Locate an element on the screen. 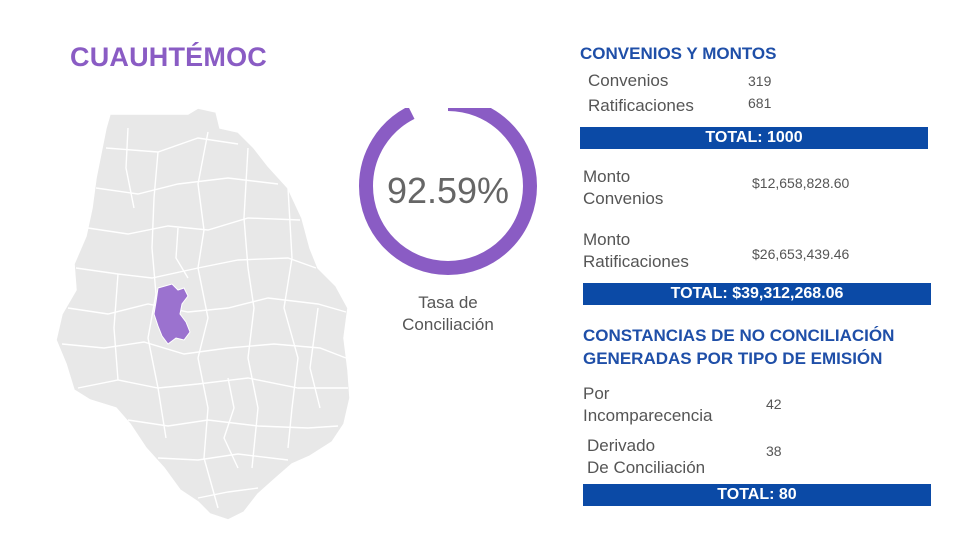 This screenshot has width=980, height=551. derivado-line1: Derivado is located at coordinates (621, 445).